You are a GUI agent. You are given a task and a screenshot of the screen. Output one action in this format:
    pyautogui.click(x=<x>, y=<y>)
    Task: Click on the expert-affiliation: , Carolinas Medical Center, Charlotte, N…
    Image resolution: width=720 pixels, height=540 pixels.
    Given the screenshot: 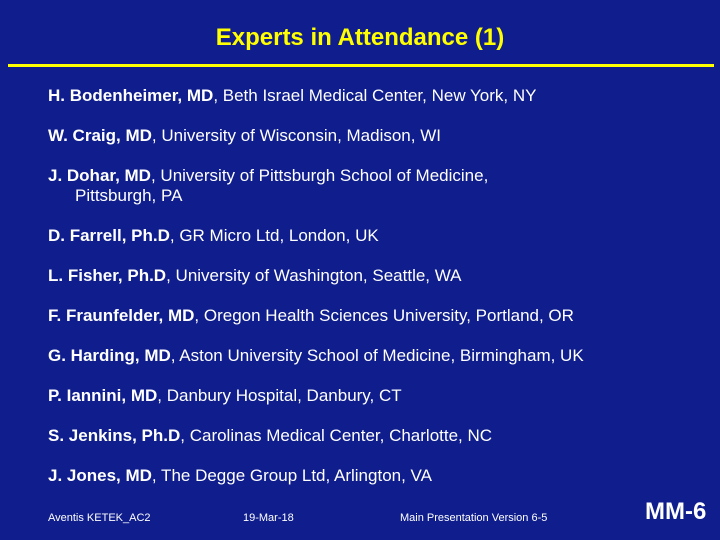 What is the action you would take?
    pyautogui.click(x=336, y=435)
    